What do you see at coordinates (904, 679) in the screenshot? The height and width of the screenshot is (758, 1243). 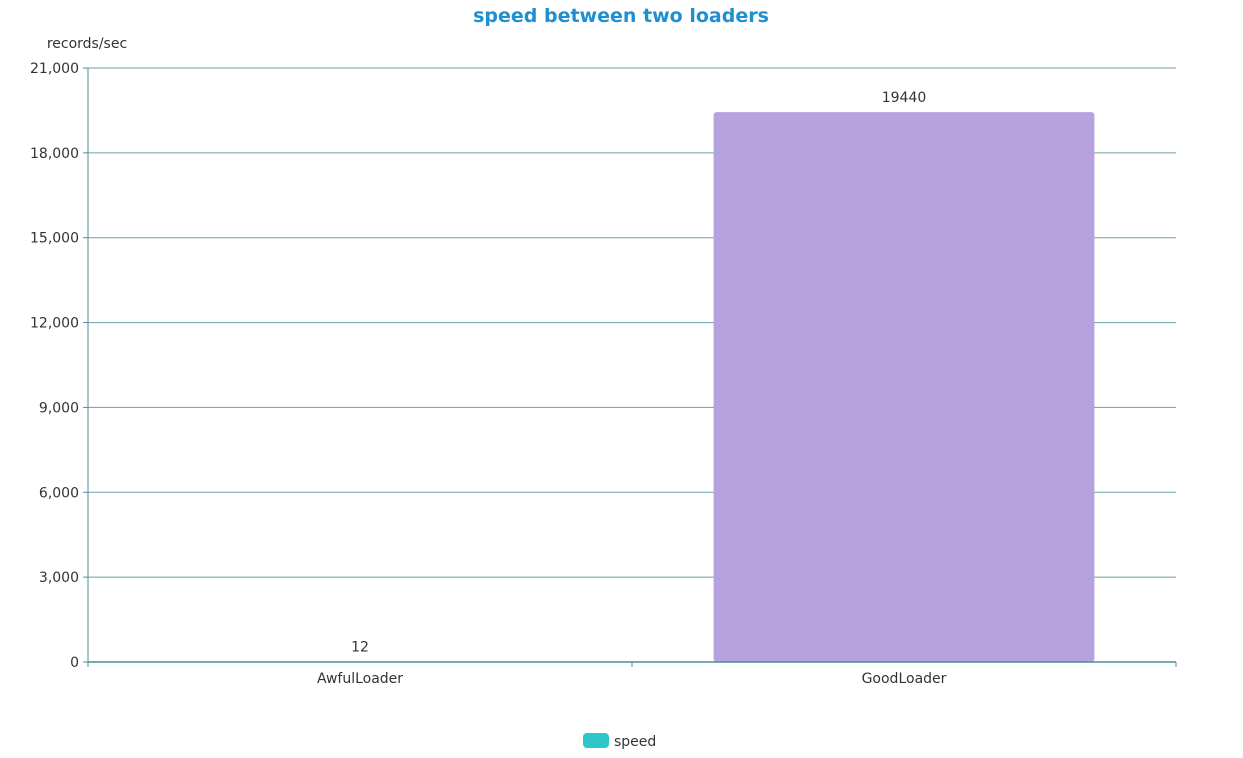 I see `x-tick-label: GoodLoader` at bounding box center [904, 679].